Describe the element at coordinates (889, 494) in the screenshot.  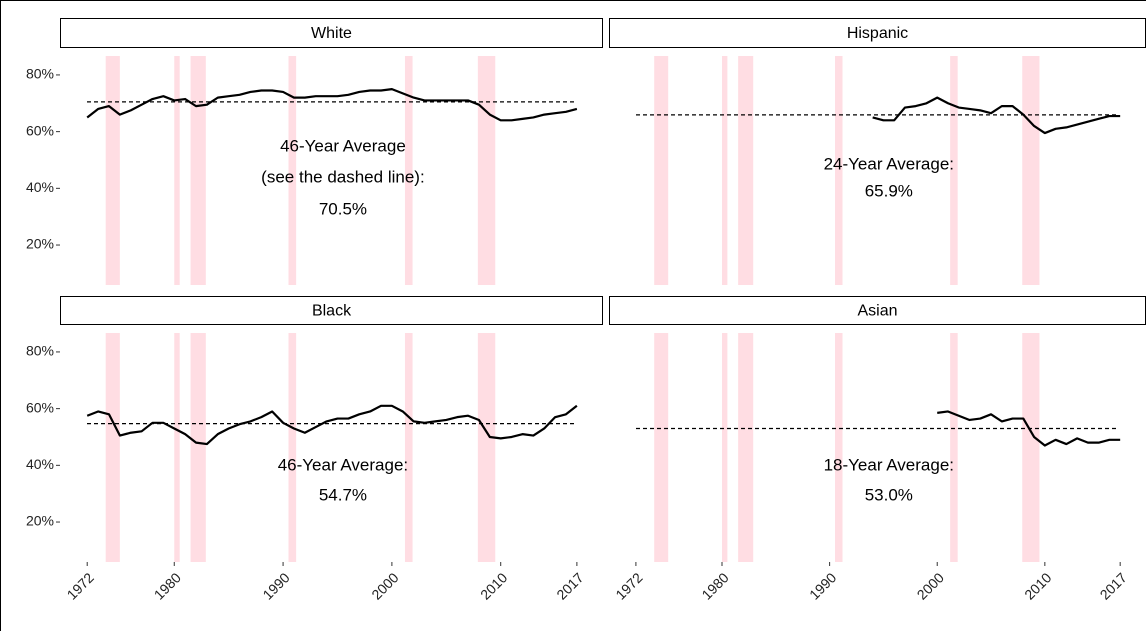
I see `annotation: 53.0%` at that location.